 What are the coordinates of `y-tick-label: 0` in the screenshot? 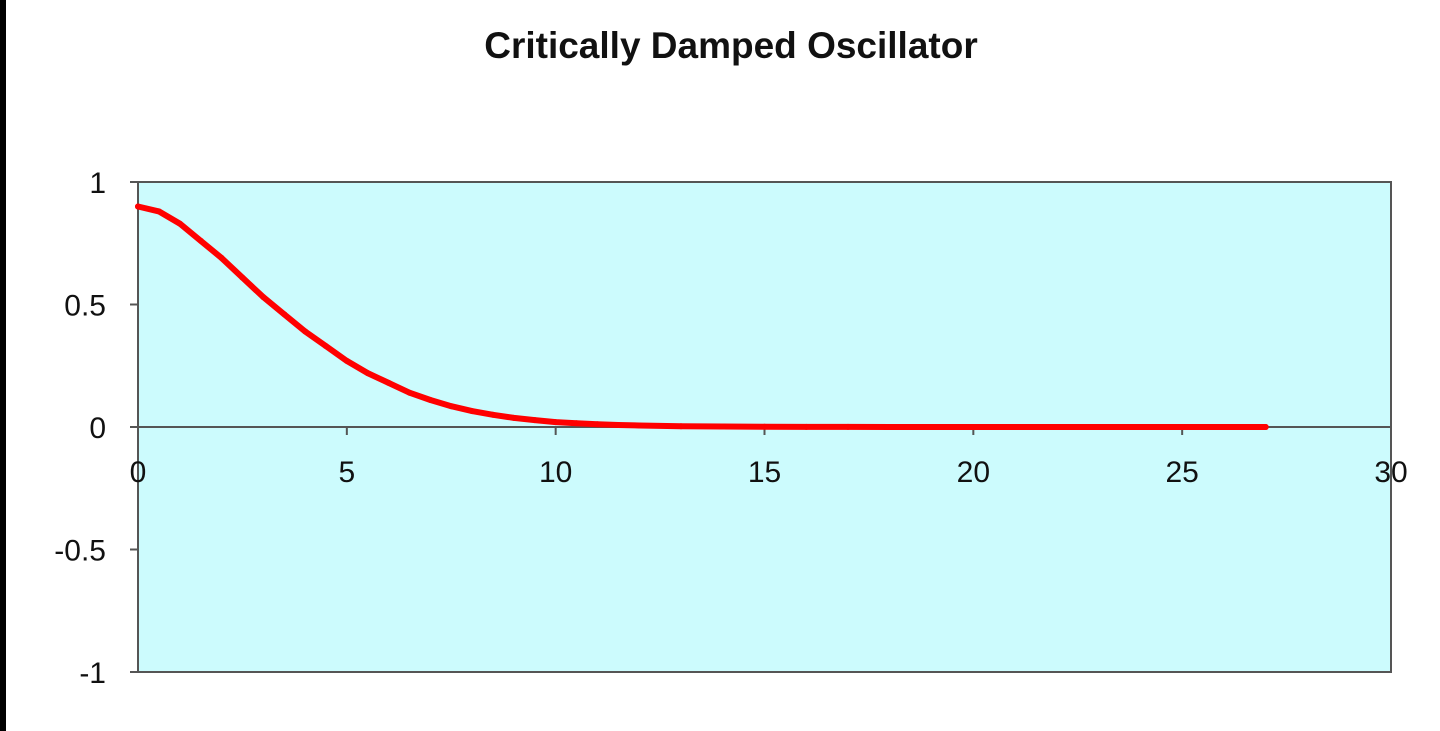 It's located at (97, 428).